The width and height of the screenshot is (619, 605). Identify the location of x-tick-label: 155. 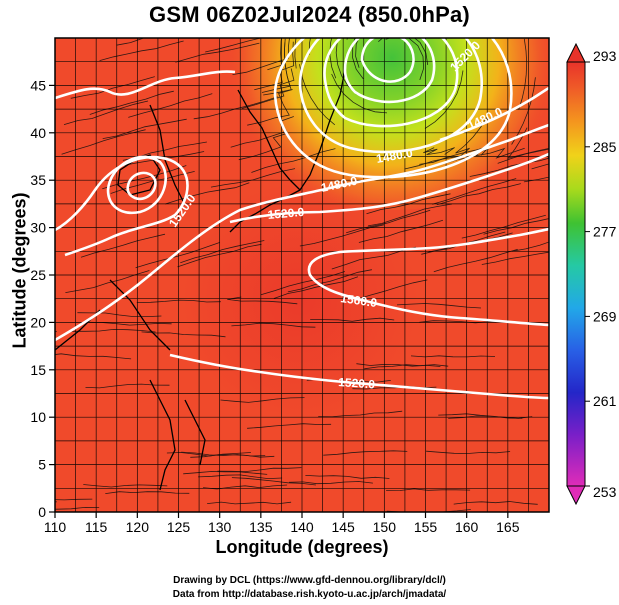
(426, 527).